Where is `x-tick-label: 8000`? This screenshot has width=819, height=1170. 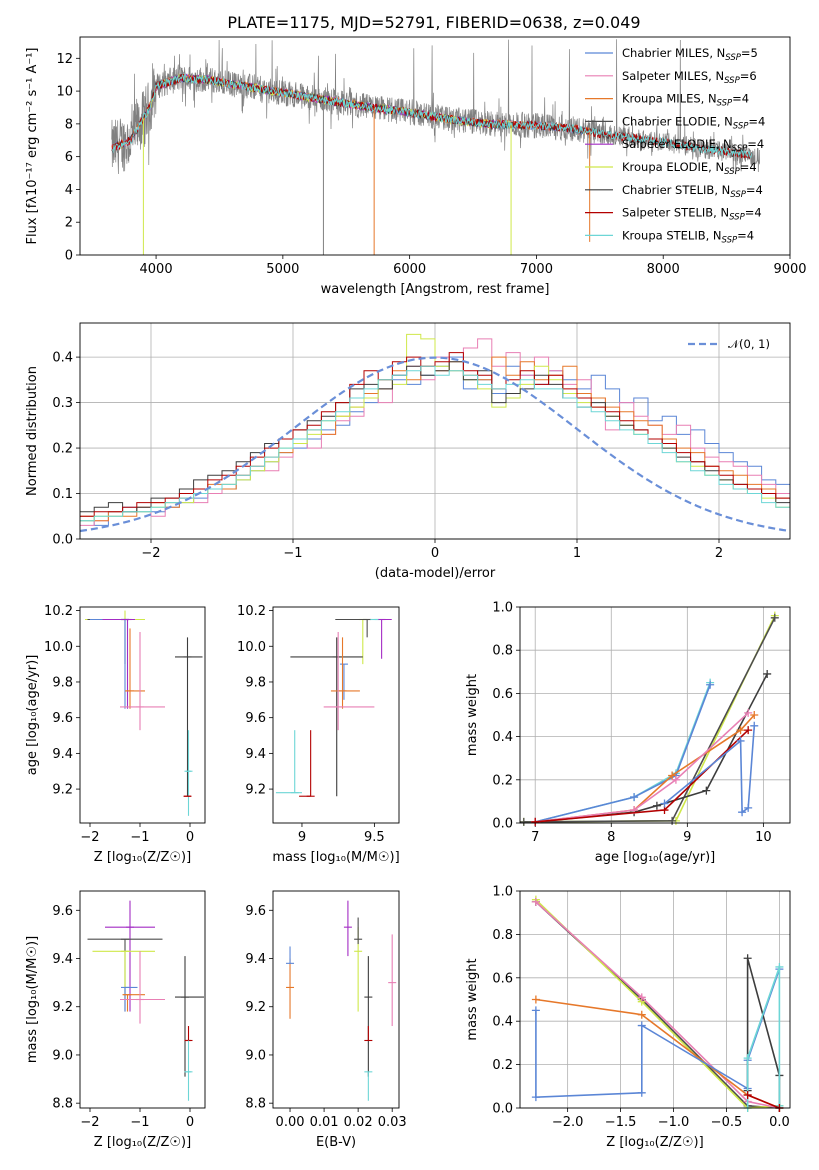 x-tick-label: 8000 is located at coordinates (663, 269).